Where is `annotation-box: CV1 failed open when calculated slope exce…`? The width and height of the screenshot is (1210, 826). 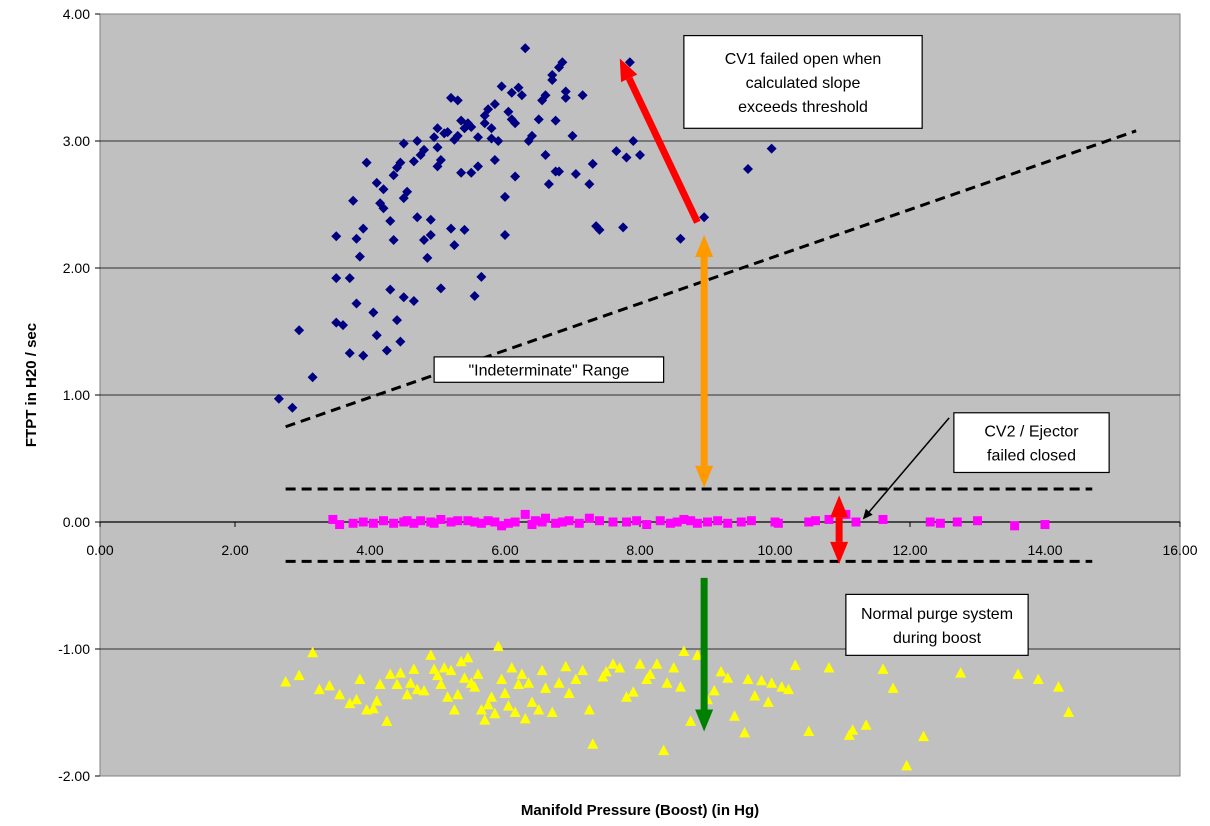
annotation-box: CV1 failed open when calculated slope exce… is located at coordinates (803, 81).